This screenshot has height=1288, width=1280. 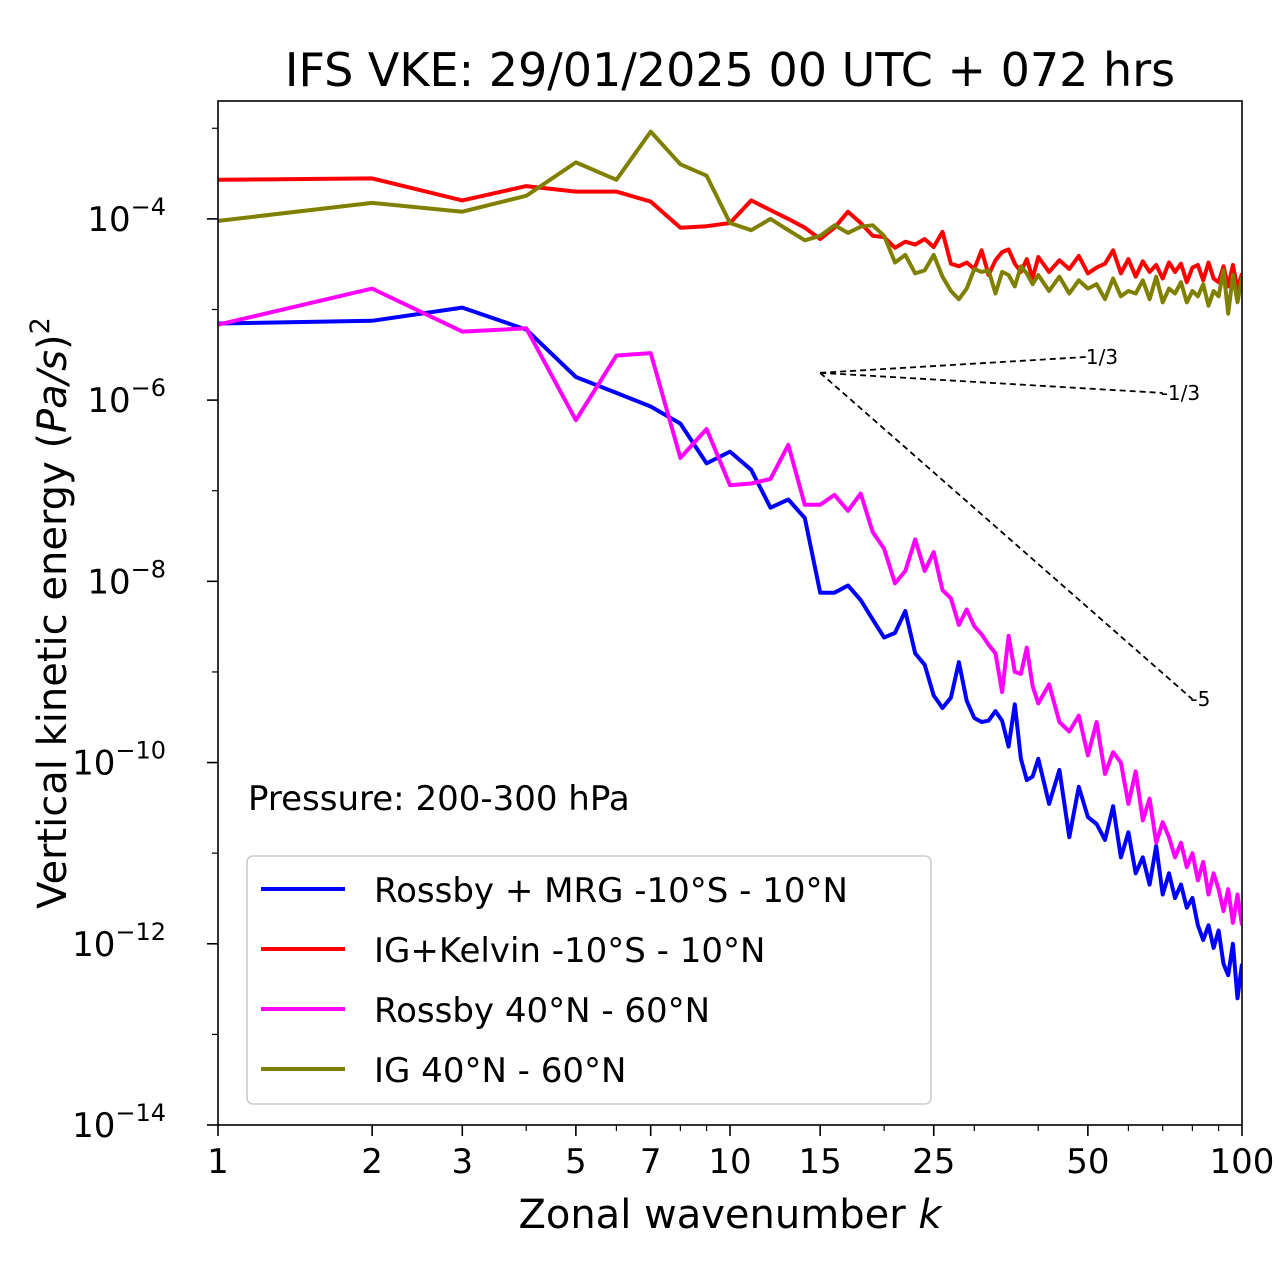 I want to click on y-axis-label-text: Vertical kinetic energy, so click(x=53, y=685).